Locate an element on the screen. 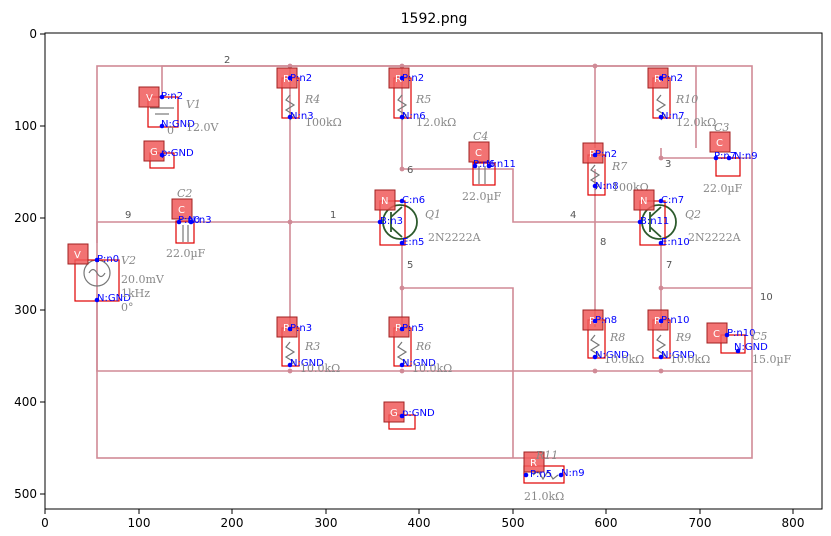 The image size is (831, 536). svg-text: 100kΩ is located at coordinates (323, 122).